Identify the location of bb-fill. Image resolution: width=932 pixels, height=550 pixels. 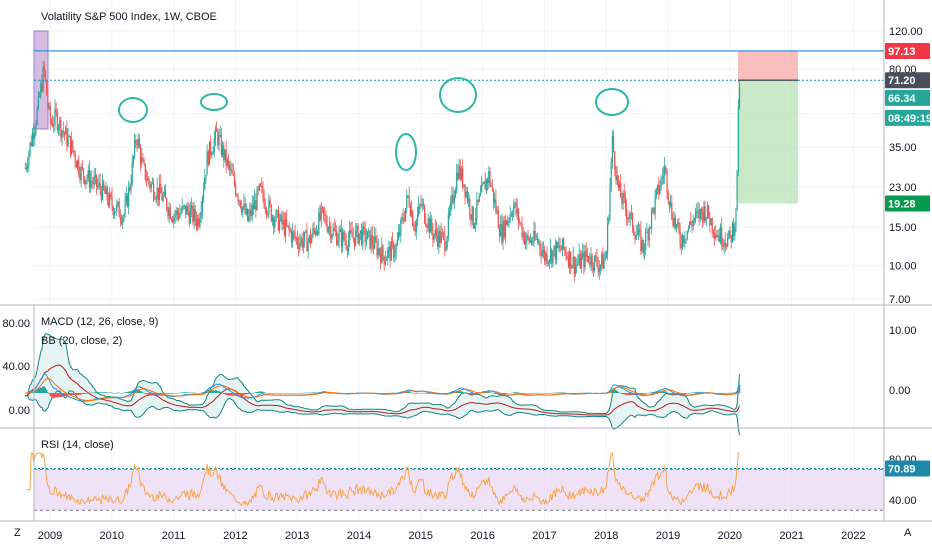
(382, 384).